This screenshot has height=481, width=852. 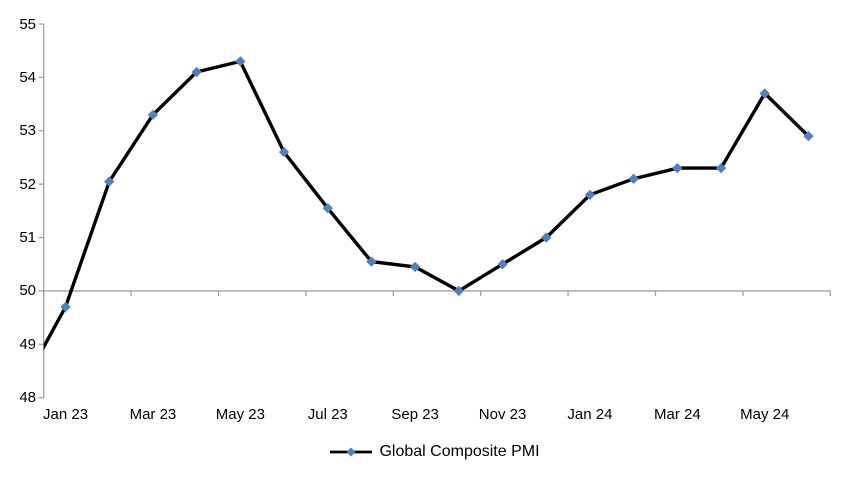 I want to click on y-axis-label: 55, so click(x=27, y=24).